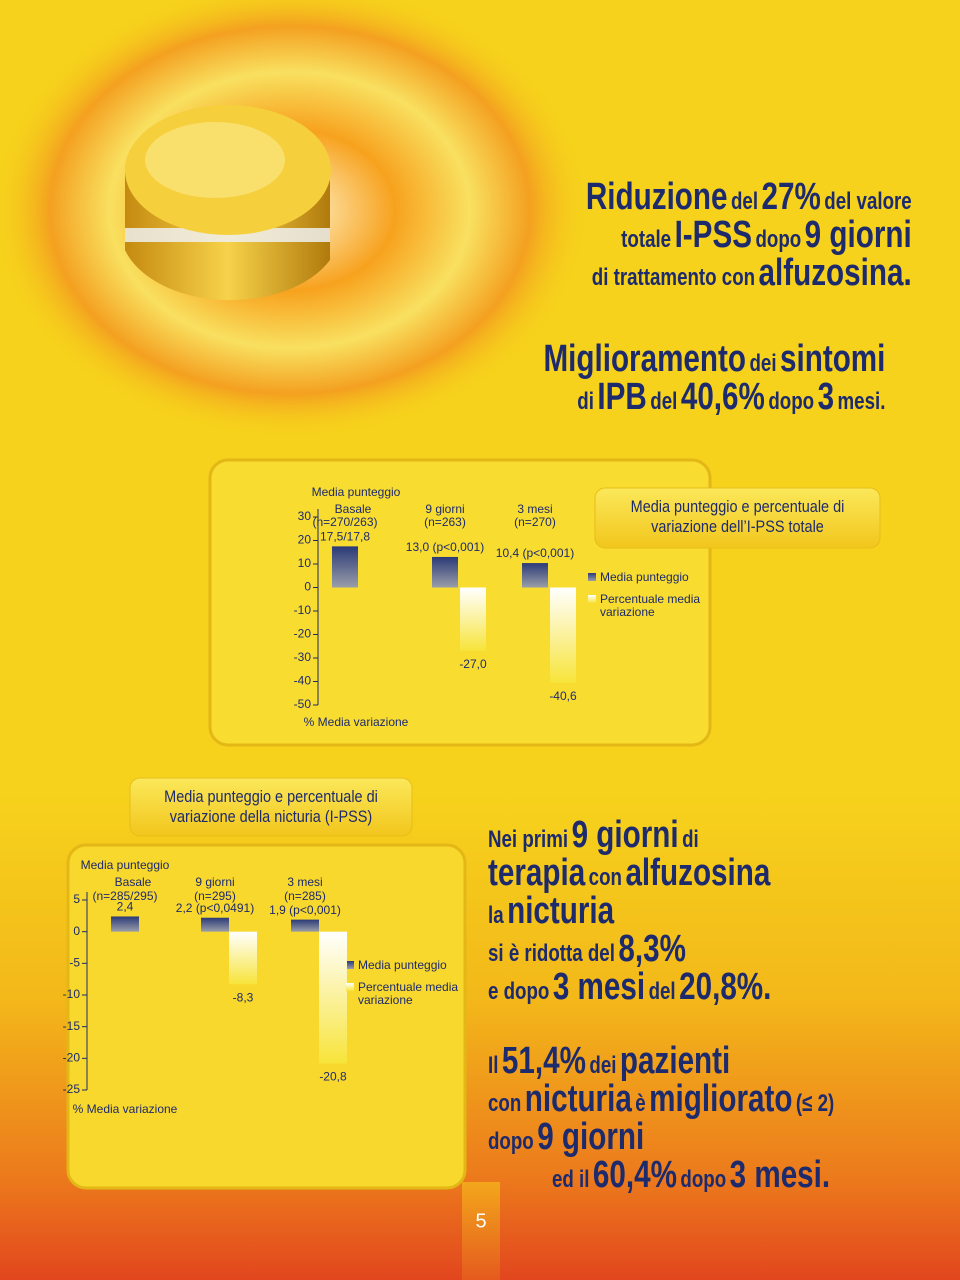 This screenshot has width=960, height=1280. I want to click on text: di, so click(585, 401).